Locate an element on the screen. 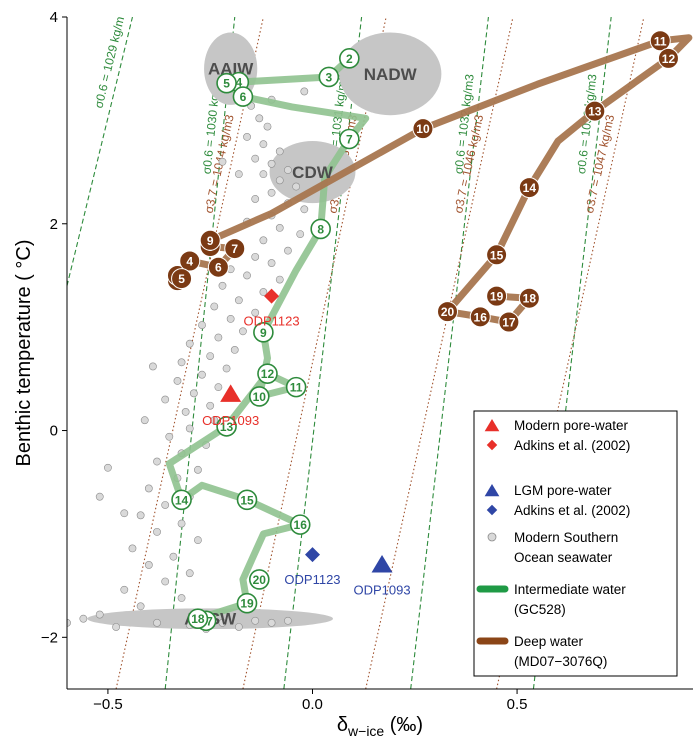 This screenshot has height=740, width=694. deep-point-label: 18 is located at coordinates (530, 299).